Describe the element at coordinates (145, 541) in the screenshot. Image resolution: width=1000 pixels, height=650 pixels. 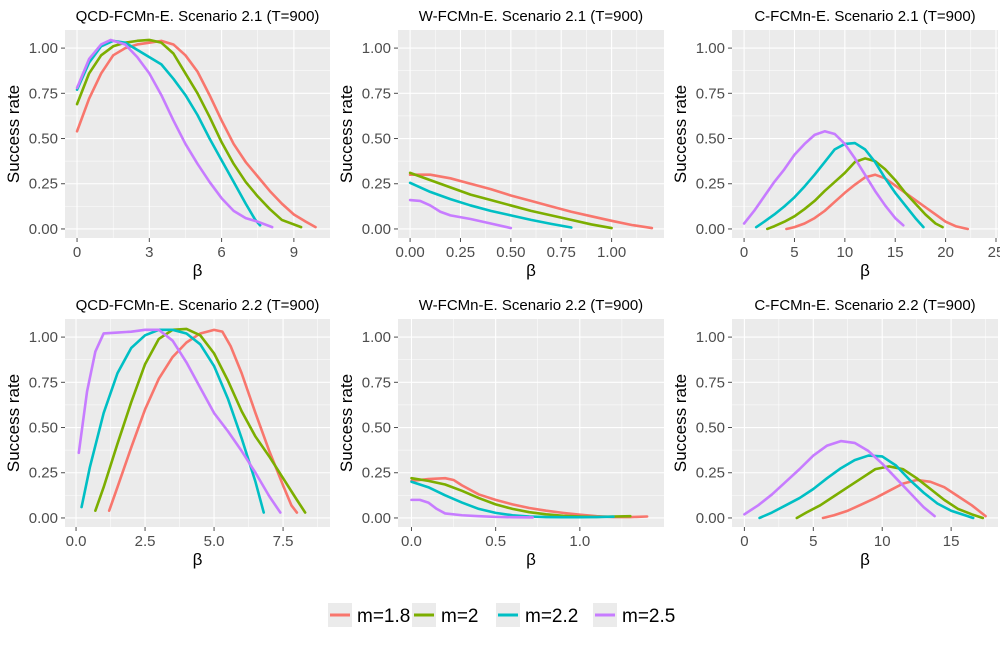
I see `x-tick-label: 2.5` at that location.